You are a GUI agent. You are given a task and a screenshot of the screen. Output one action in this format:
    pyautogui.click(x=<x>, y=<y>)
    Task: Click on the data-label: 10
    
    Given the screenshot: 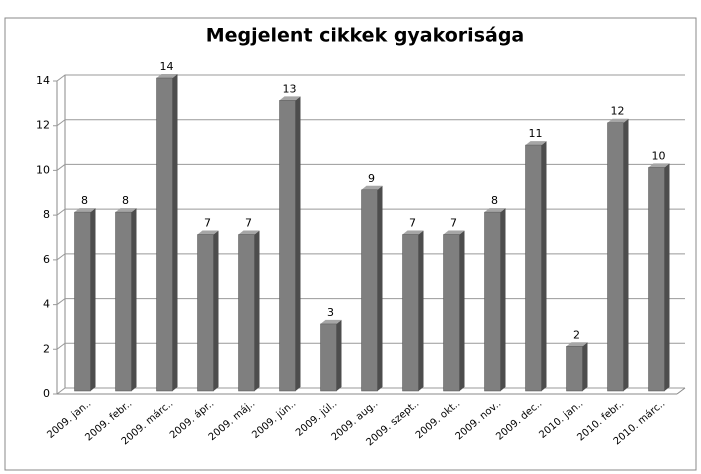 What is the action you would take?
    pyautogui.click(x=659, y=155)
    